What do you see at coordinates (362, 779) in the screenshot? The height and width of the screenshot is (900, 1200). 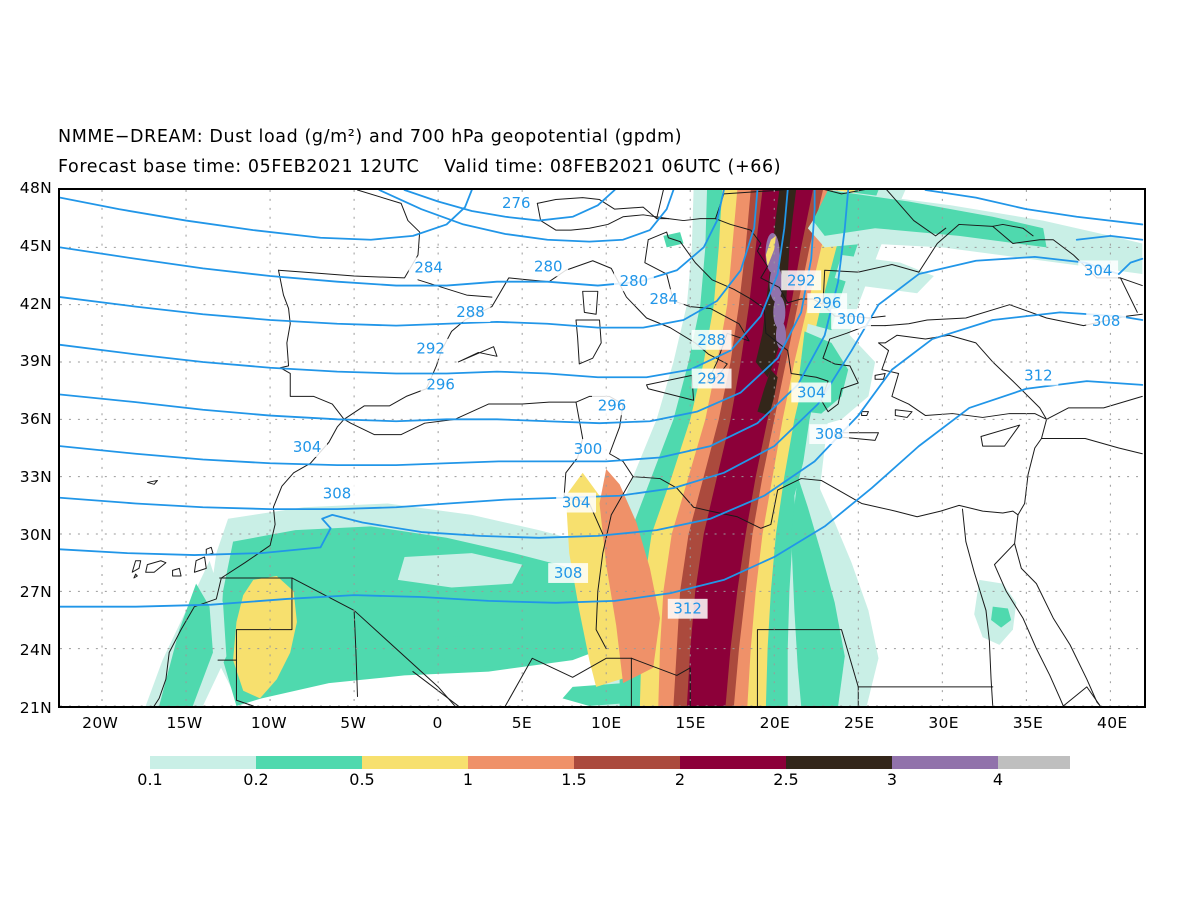 I see `colorbar-tick-0.5: 0.5` at bounding box center [362, 779].